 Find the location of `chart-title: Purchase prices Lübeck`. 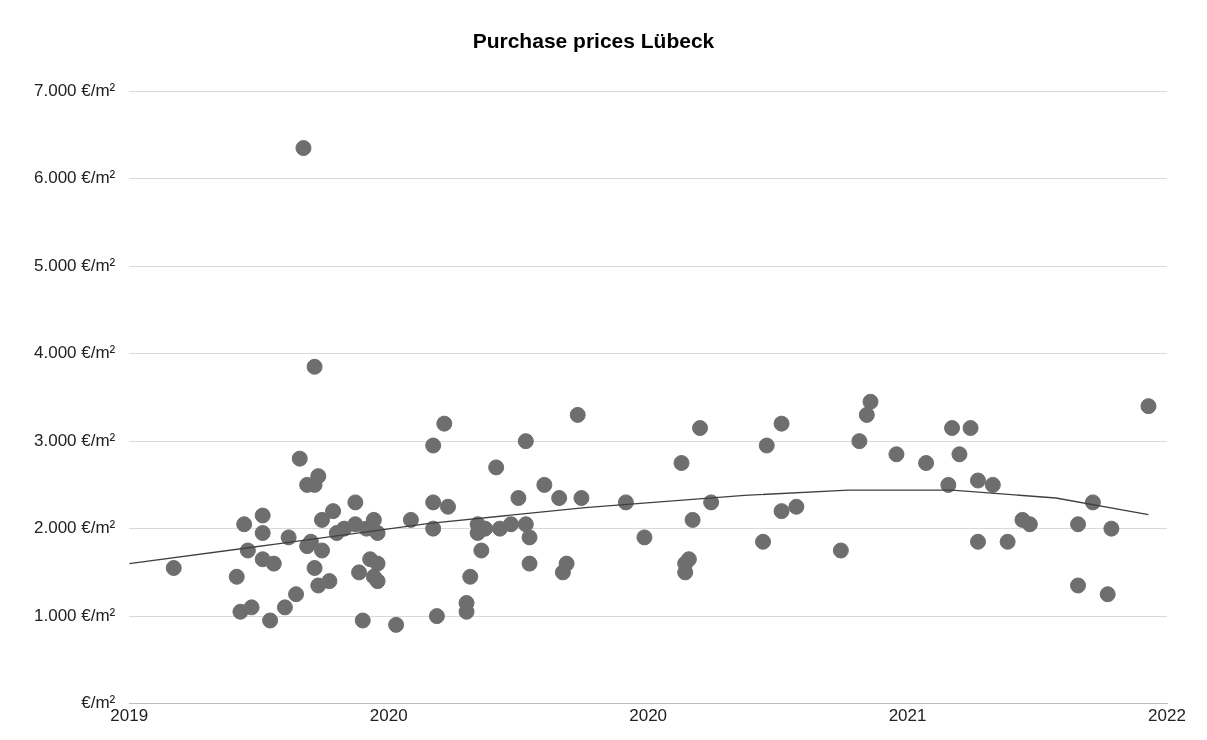

chart-title: Purchase prices Lübeck is located at coordinates (593, 41).